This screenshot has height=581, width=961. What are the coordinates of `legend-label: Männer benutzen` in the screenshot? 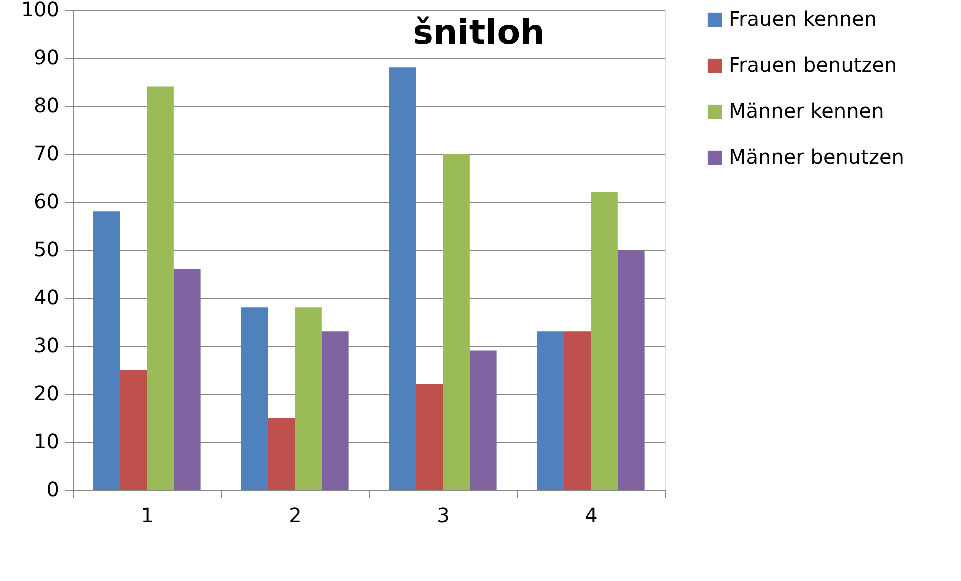 It's located at (816, 157).